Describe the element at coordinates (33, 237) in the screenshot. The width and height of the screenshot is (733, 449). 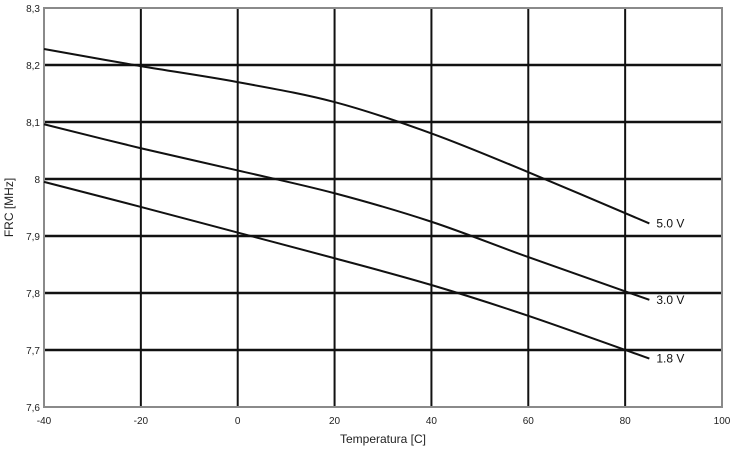
I see `y-tick-label: 7,9` at that location.